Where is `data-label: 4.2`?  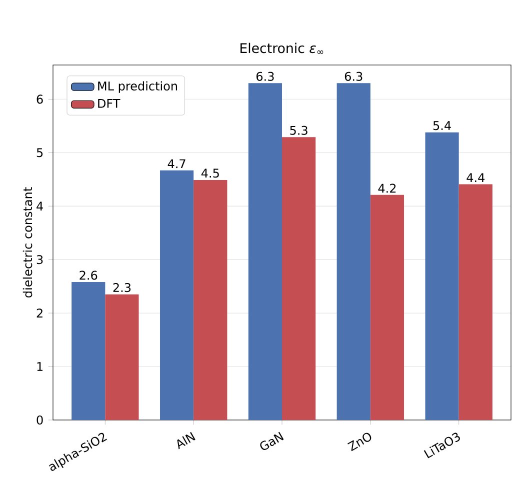 data-label: 4.2 is located at coordinates (387, 188).